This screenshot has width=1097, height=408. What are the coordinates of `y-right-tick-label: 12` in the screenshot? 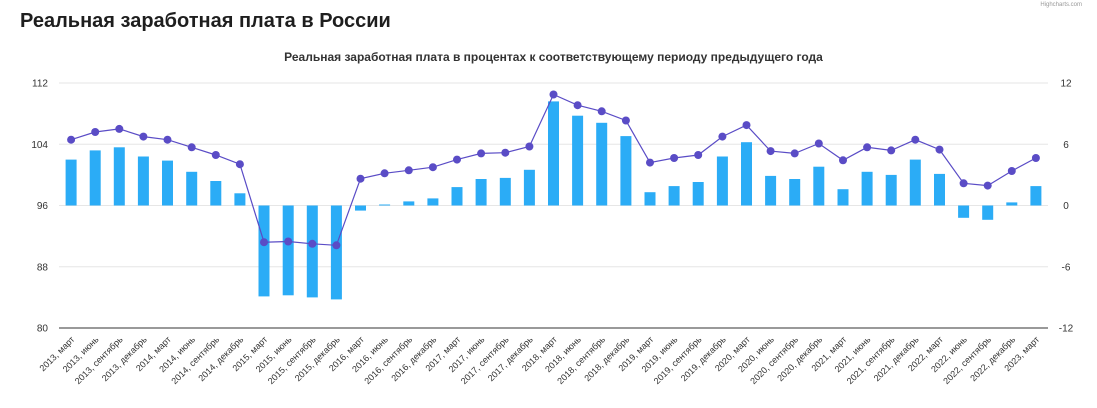 It's located at (1066, 84).